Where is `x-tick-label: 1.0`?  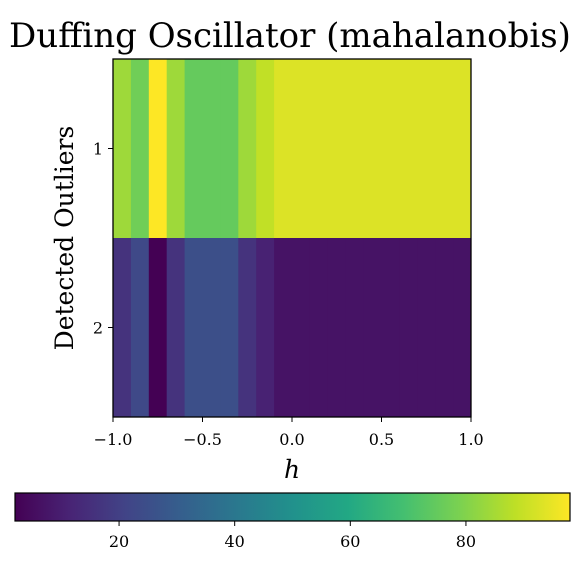 x-tick-label: 1.0 is located at coordinates (470, 439).